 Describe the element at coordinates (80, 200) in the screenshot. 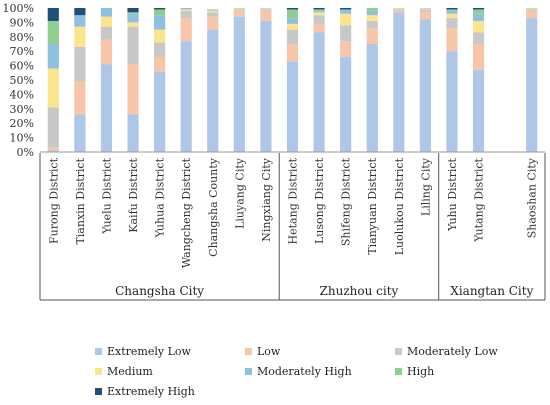

I see `x-tick-label: Tianxin District` at that location.